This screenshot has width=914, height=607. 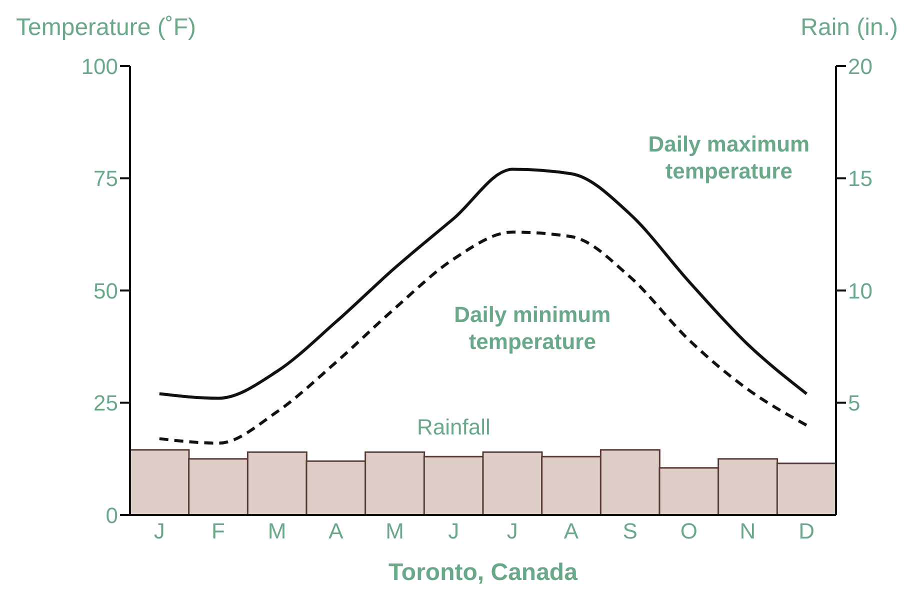 What do you see at coordinates (748, 531) in the screenshot?
I see `x-tick-label: N` at bounding box center [748, 531].